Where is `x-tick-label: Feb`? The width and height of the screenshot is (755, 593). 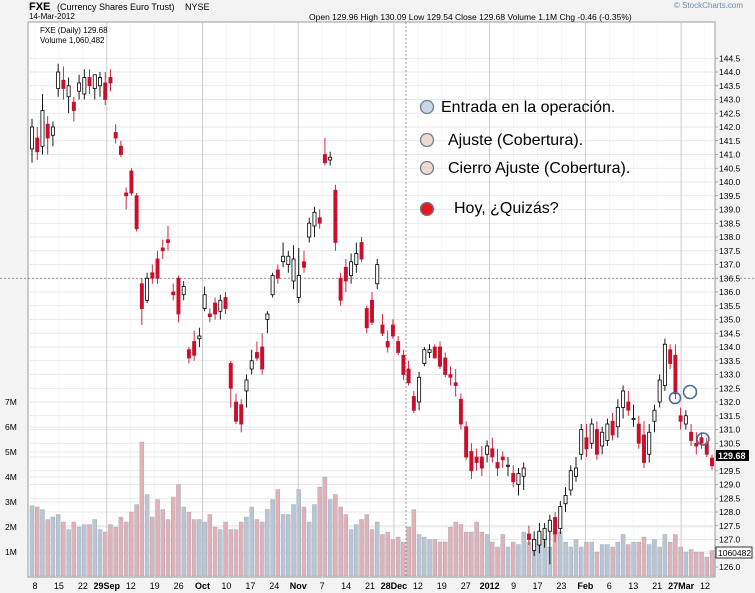
x-tick-label: Feb is located at coordinates (585, 586).